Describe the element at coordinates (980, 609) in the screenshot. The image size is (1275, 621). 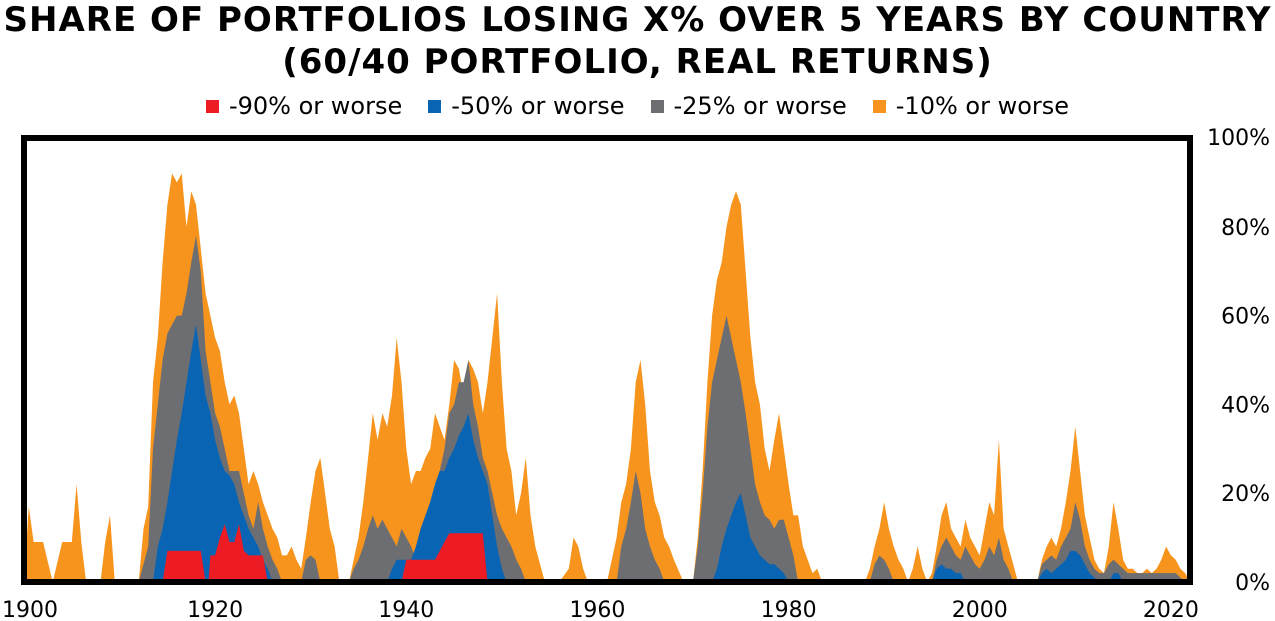
I see `x-tick-label: 2000` at that location.